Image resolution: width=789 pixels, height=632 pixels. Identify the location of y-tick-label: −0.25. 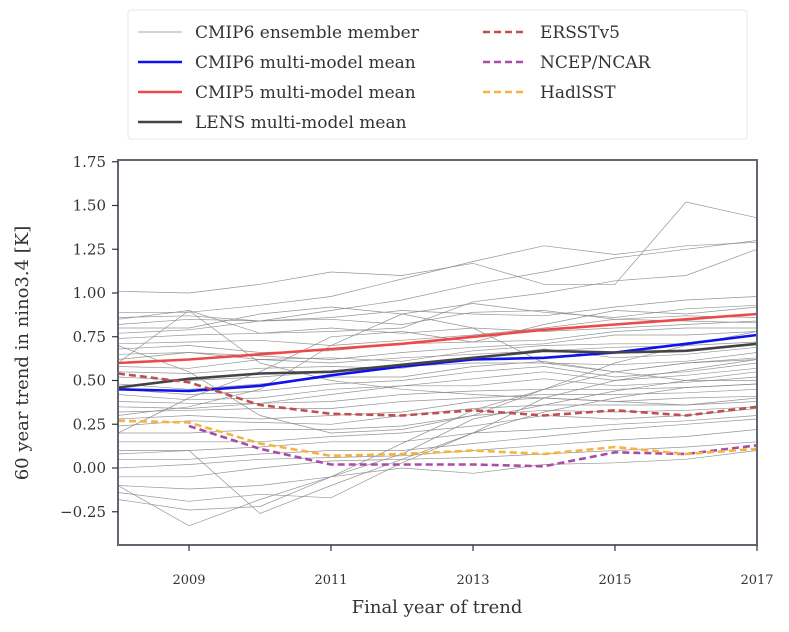
(83, 512).